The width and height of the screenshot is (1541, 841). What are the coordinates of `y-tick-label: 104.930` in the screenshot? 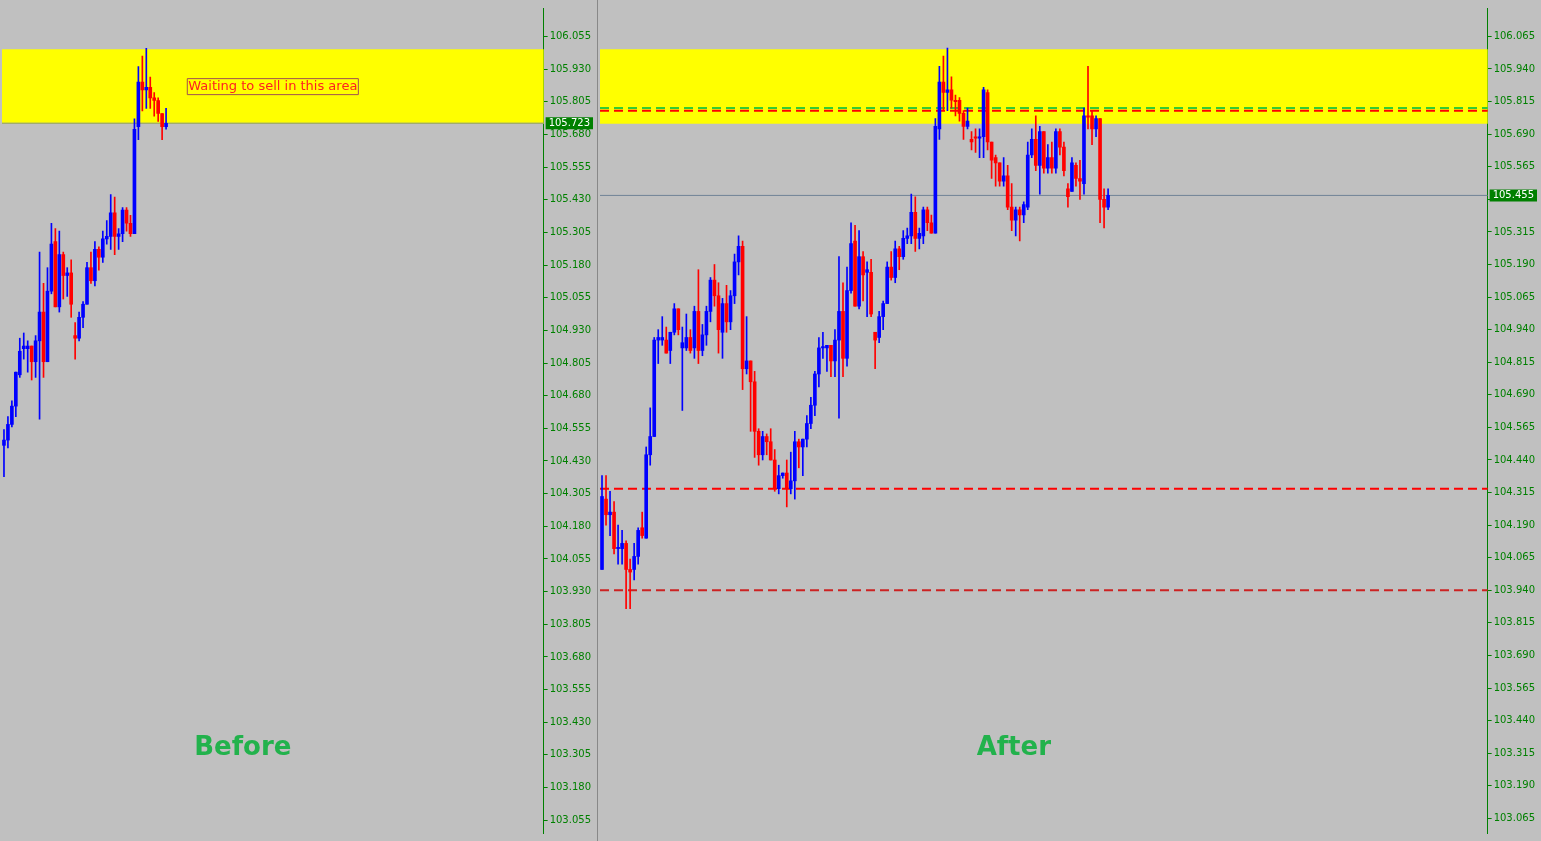 It's located at (570, 329).